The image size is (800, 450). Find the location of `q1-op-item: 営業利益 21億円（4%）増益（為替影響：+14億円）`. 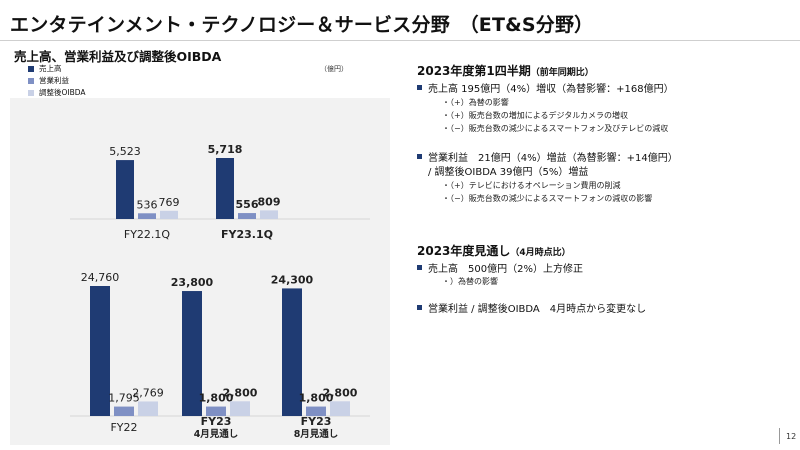

q1-op-item: 営業利益 21億円（4%）増益（為替影響：+14億円） is located at coordinates (547, 156).